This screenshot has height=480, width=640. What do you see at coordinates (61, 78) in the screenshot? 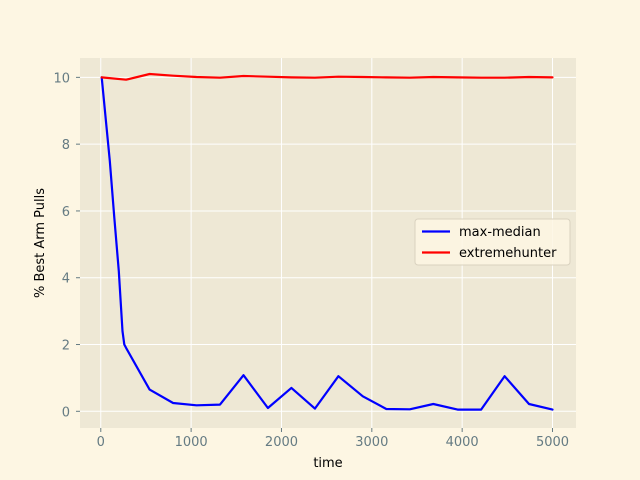
I see `y-tick-label: 10` at bounding box center [61, 78].